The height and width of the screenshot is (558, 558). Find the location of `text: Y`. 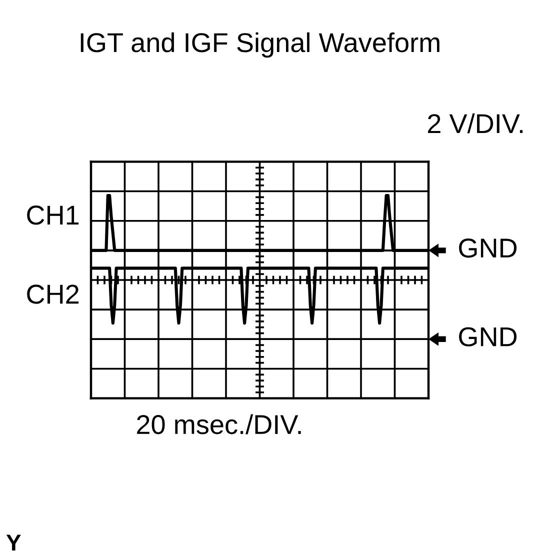

text: Y is located at coordinates (13, 542).